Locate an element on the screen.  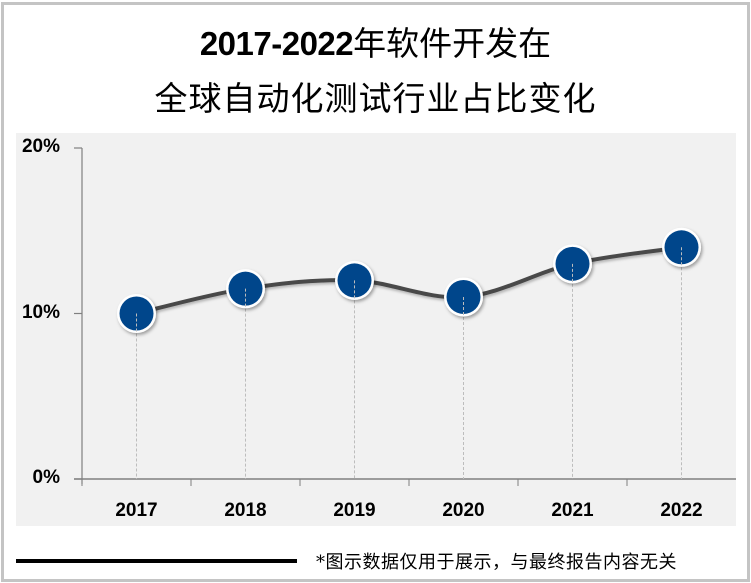
chart-title-line2: 全球自动化测试行业占比变化 is located at coordinates (375, 98).